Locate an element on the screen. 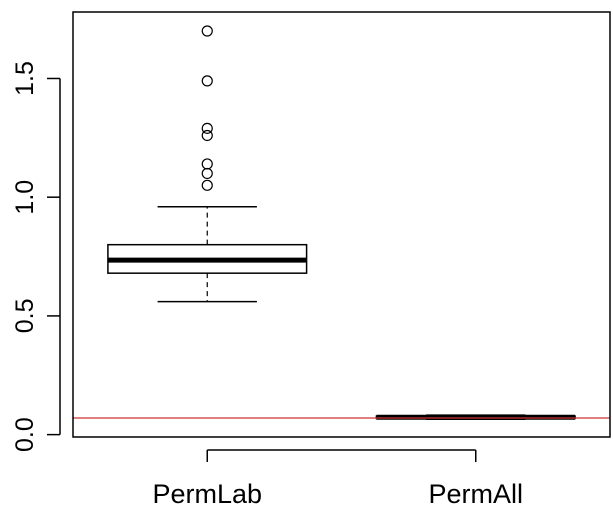 This screenshot has width=613, height=510. x-category-label: PermAll is located at coordinates (475, 494).